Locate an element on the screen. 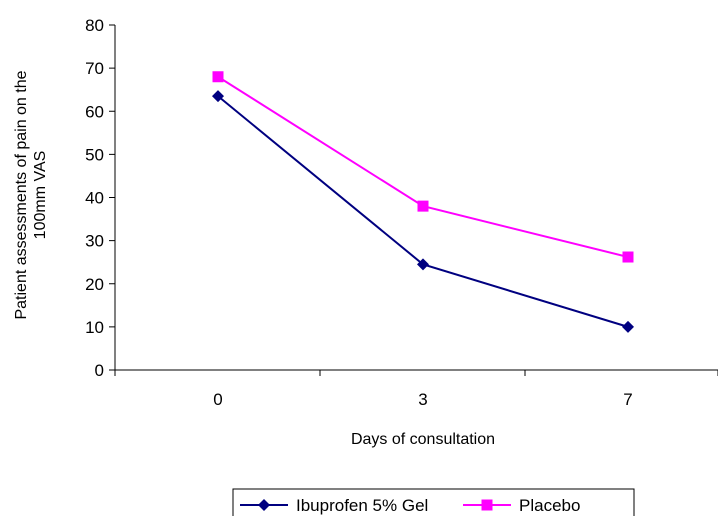  x-ticks: 0 3 7 is located at coordinates (416, 389).